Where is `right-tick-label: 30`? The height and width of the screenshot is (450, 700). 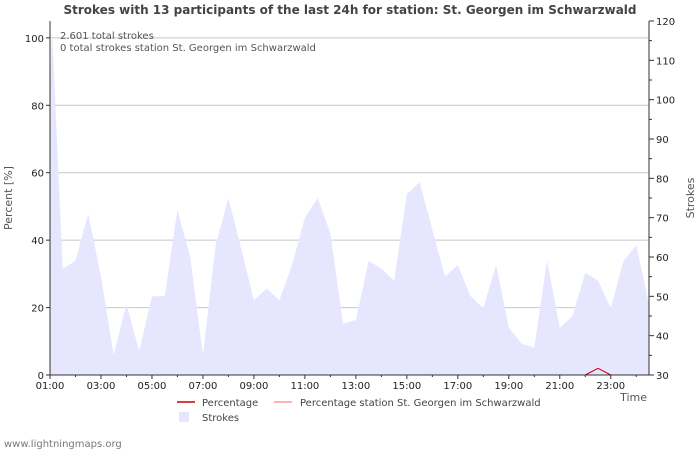 right-tick-label: 30 is located at coordinates (662, 376).